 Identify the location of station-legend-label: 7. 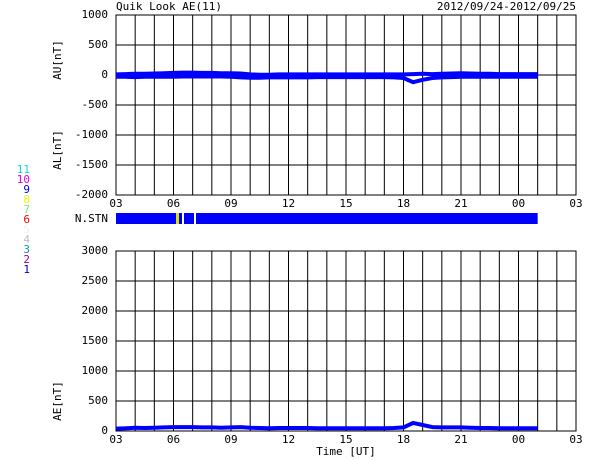
(26, 209).